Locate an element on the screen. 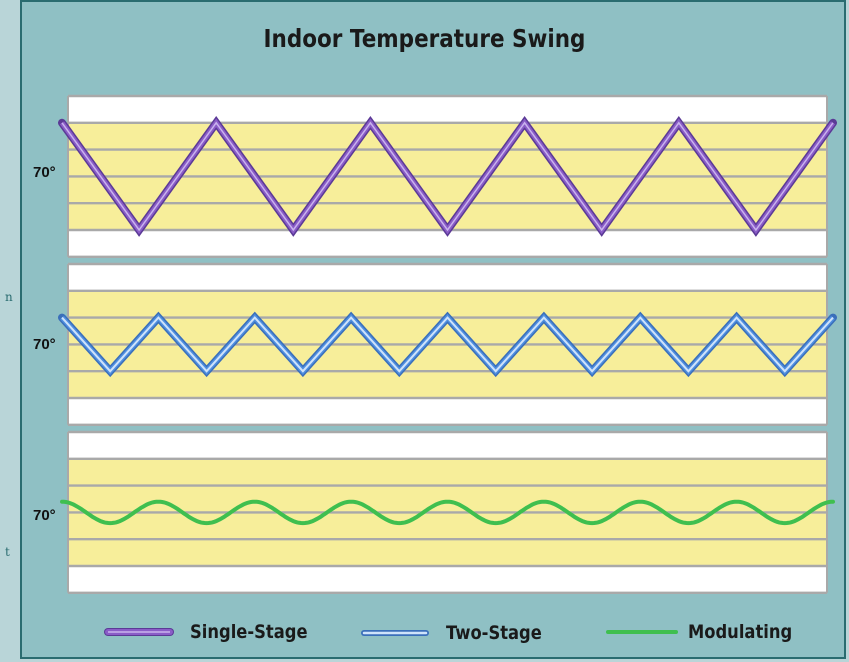 This screenshot has height=662, width=849. legend-swatch-modulating is located at coordinates (642, 632).